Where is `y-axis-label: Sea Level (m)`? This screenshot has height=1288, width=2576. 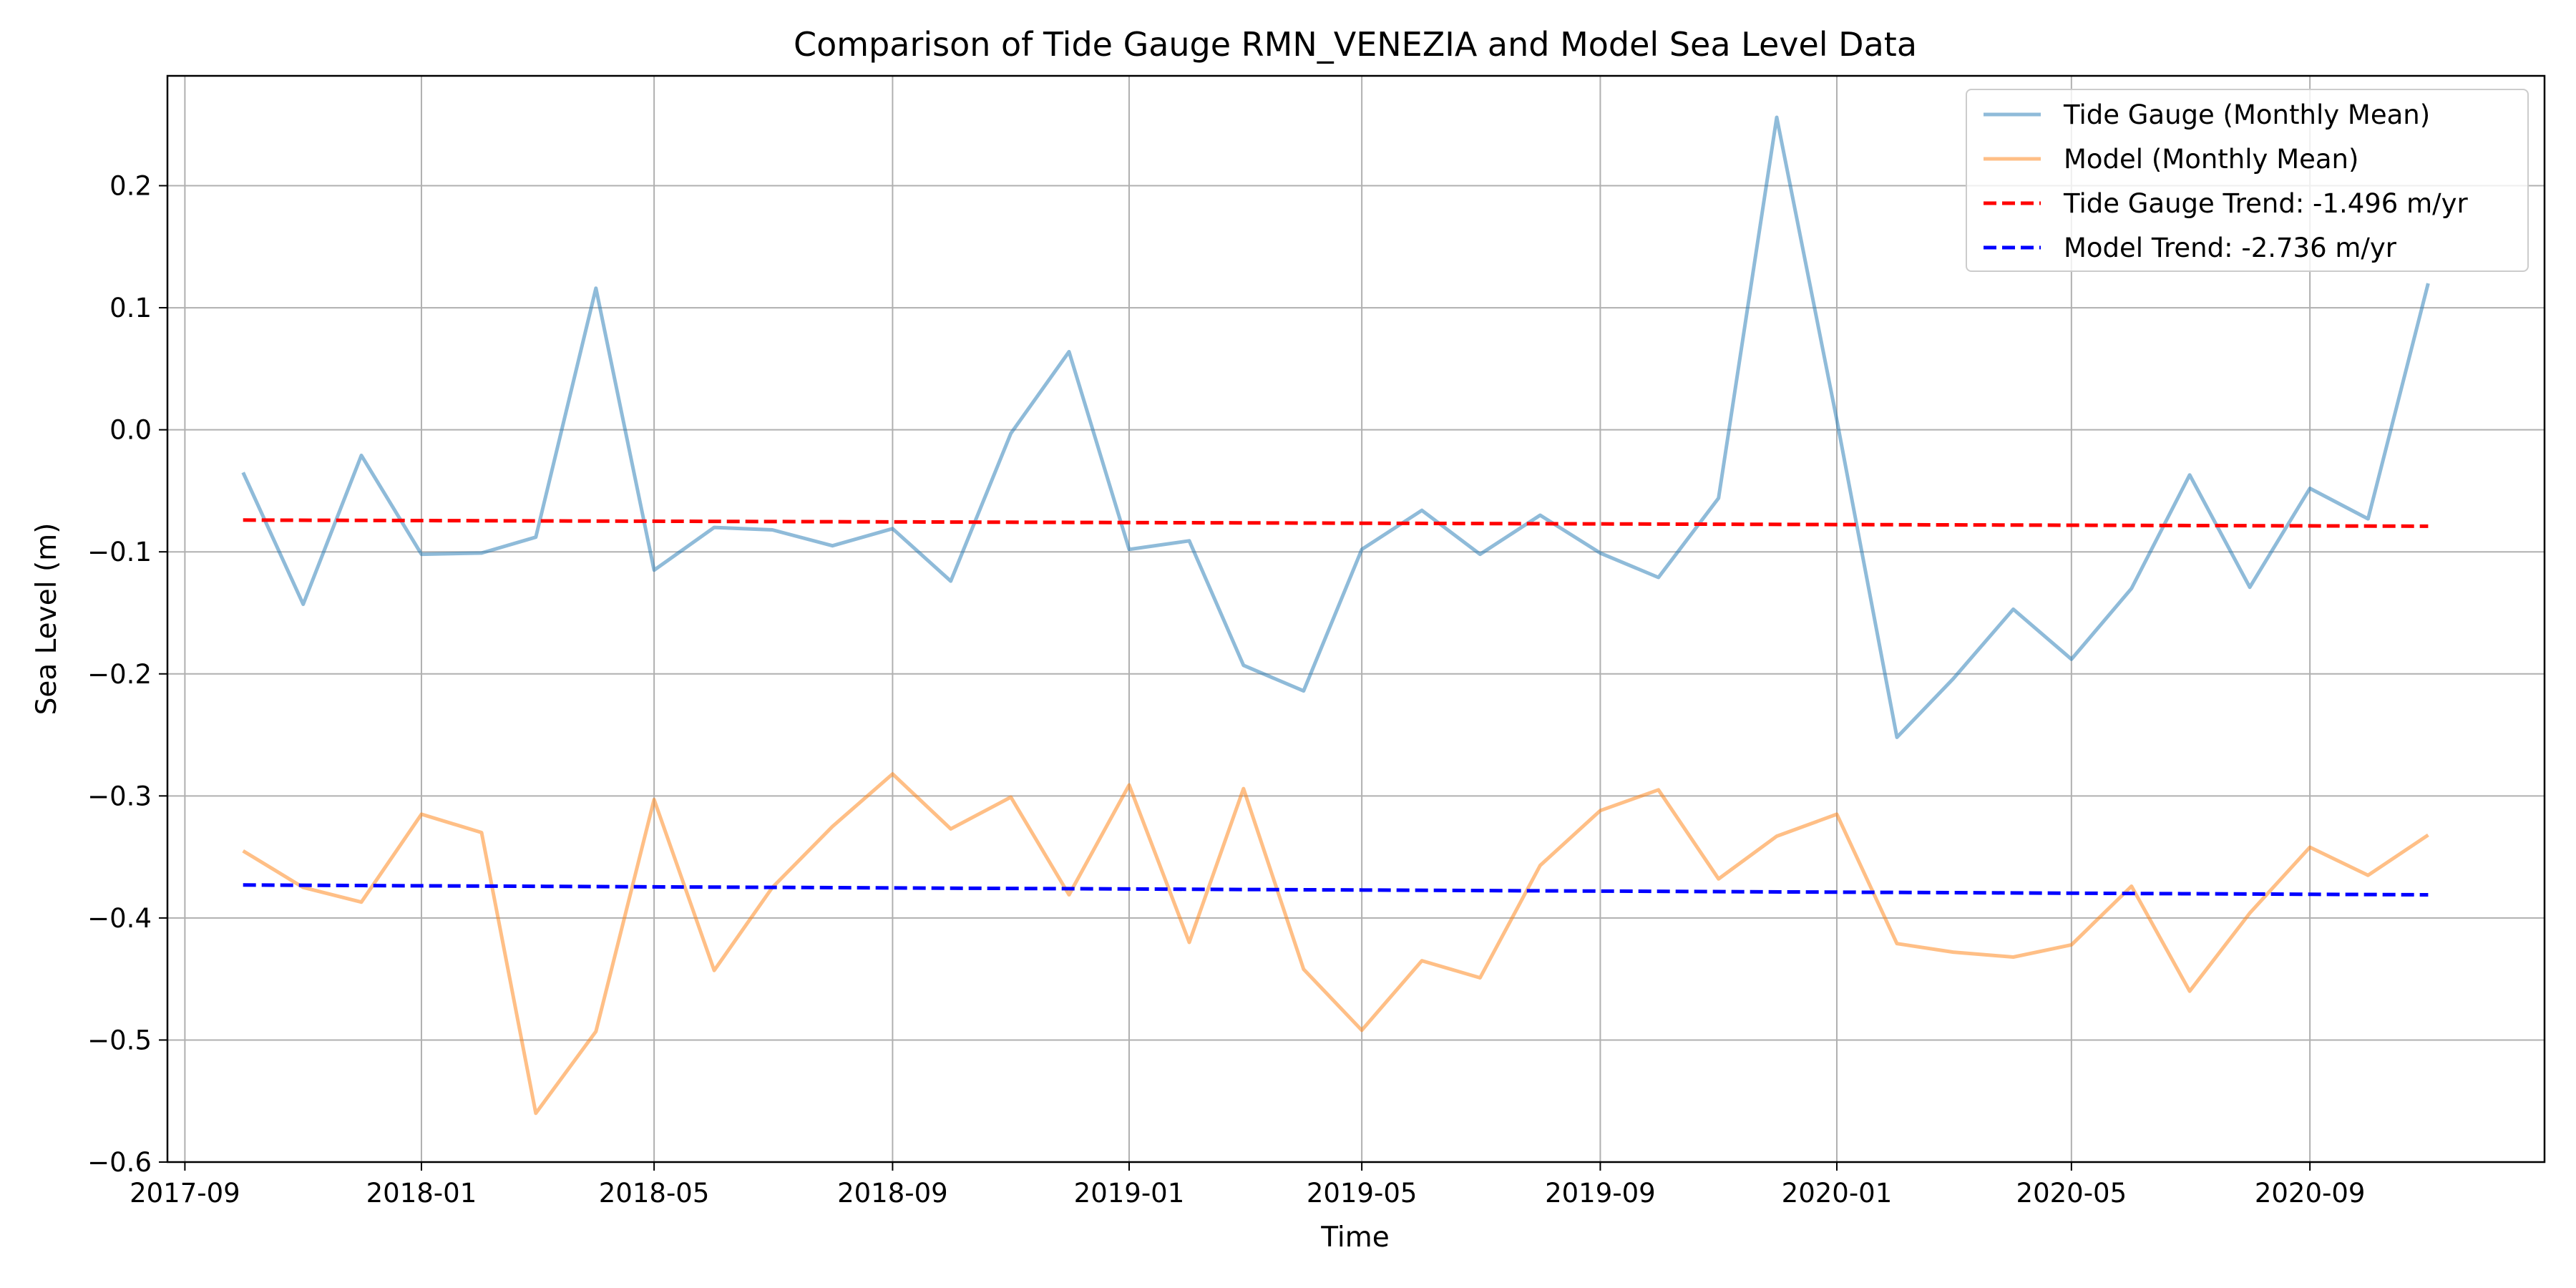 y-axis-label: Sea Level (m) is located at coordinates (47, 619).